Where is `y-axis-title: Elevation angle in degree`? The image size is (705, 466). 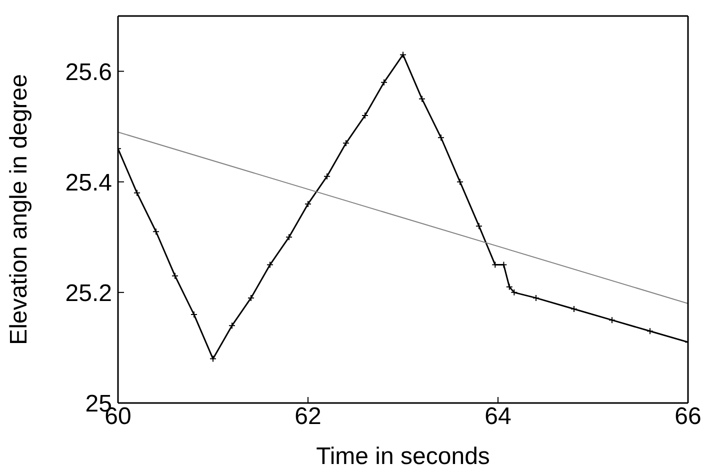 y-axis-title: Elevation angle in degree is located at coordinates (19, 209).